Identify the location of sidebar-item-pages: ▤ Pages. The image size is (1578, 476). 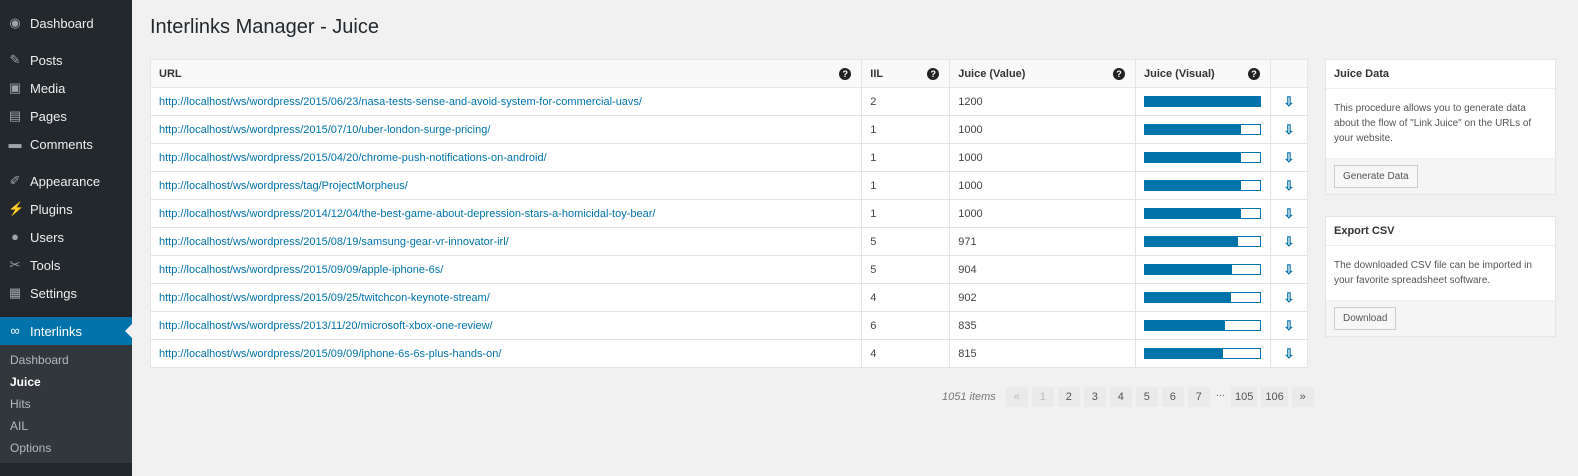
(66, 116).